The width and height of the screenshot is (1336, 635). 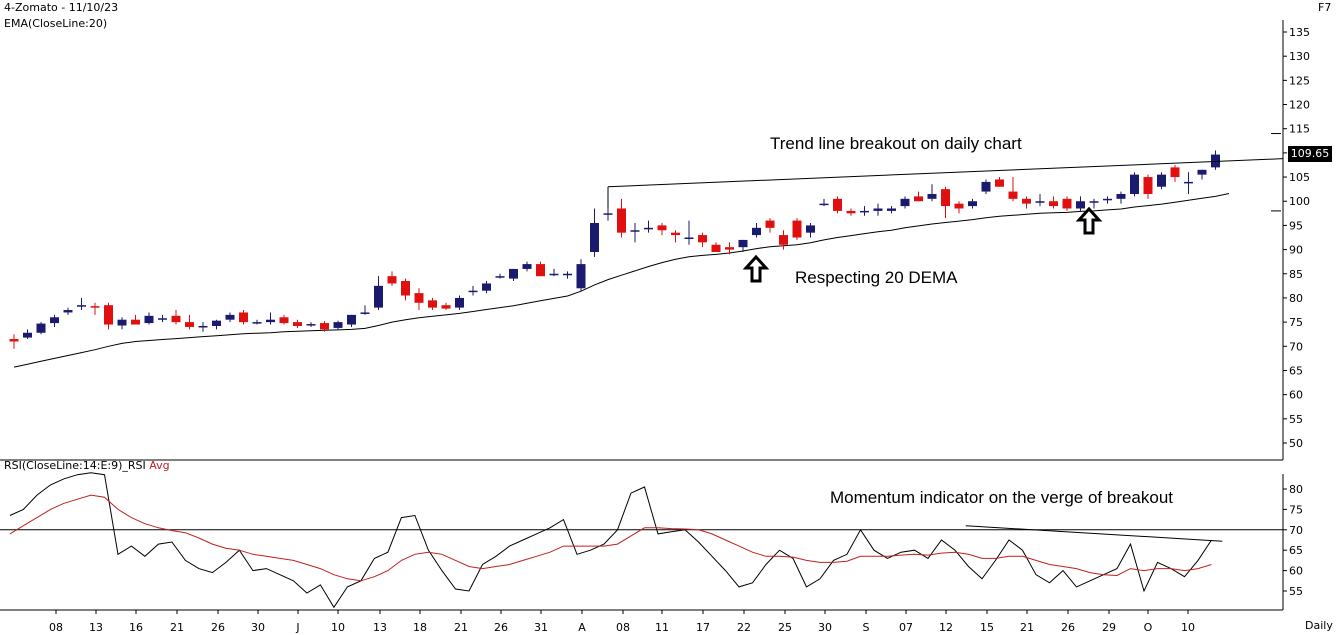 I want to click on price-tick-label: 65, so click(x=1296, y=370).